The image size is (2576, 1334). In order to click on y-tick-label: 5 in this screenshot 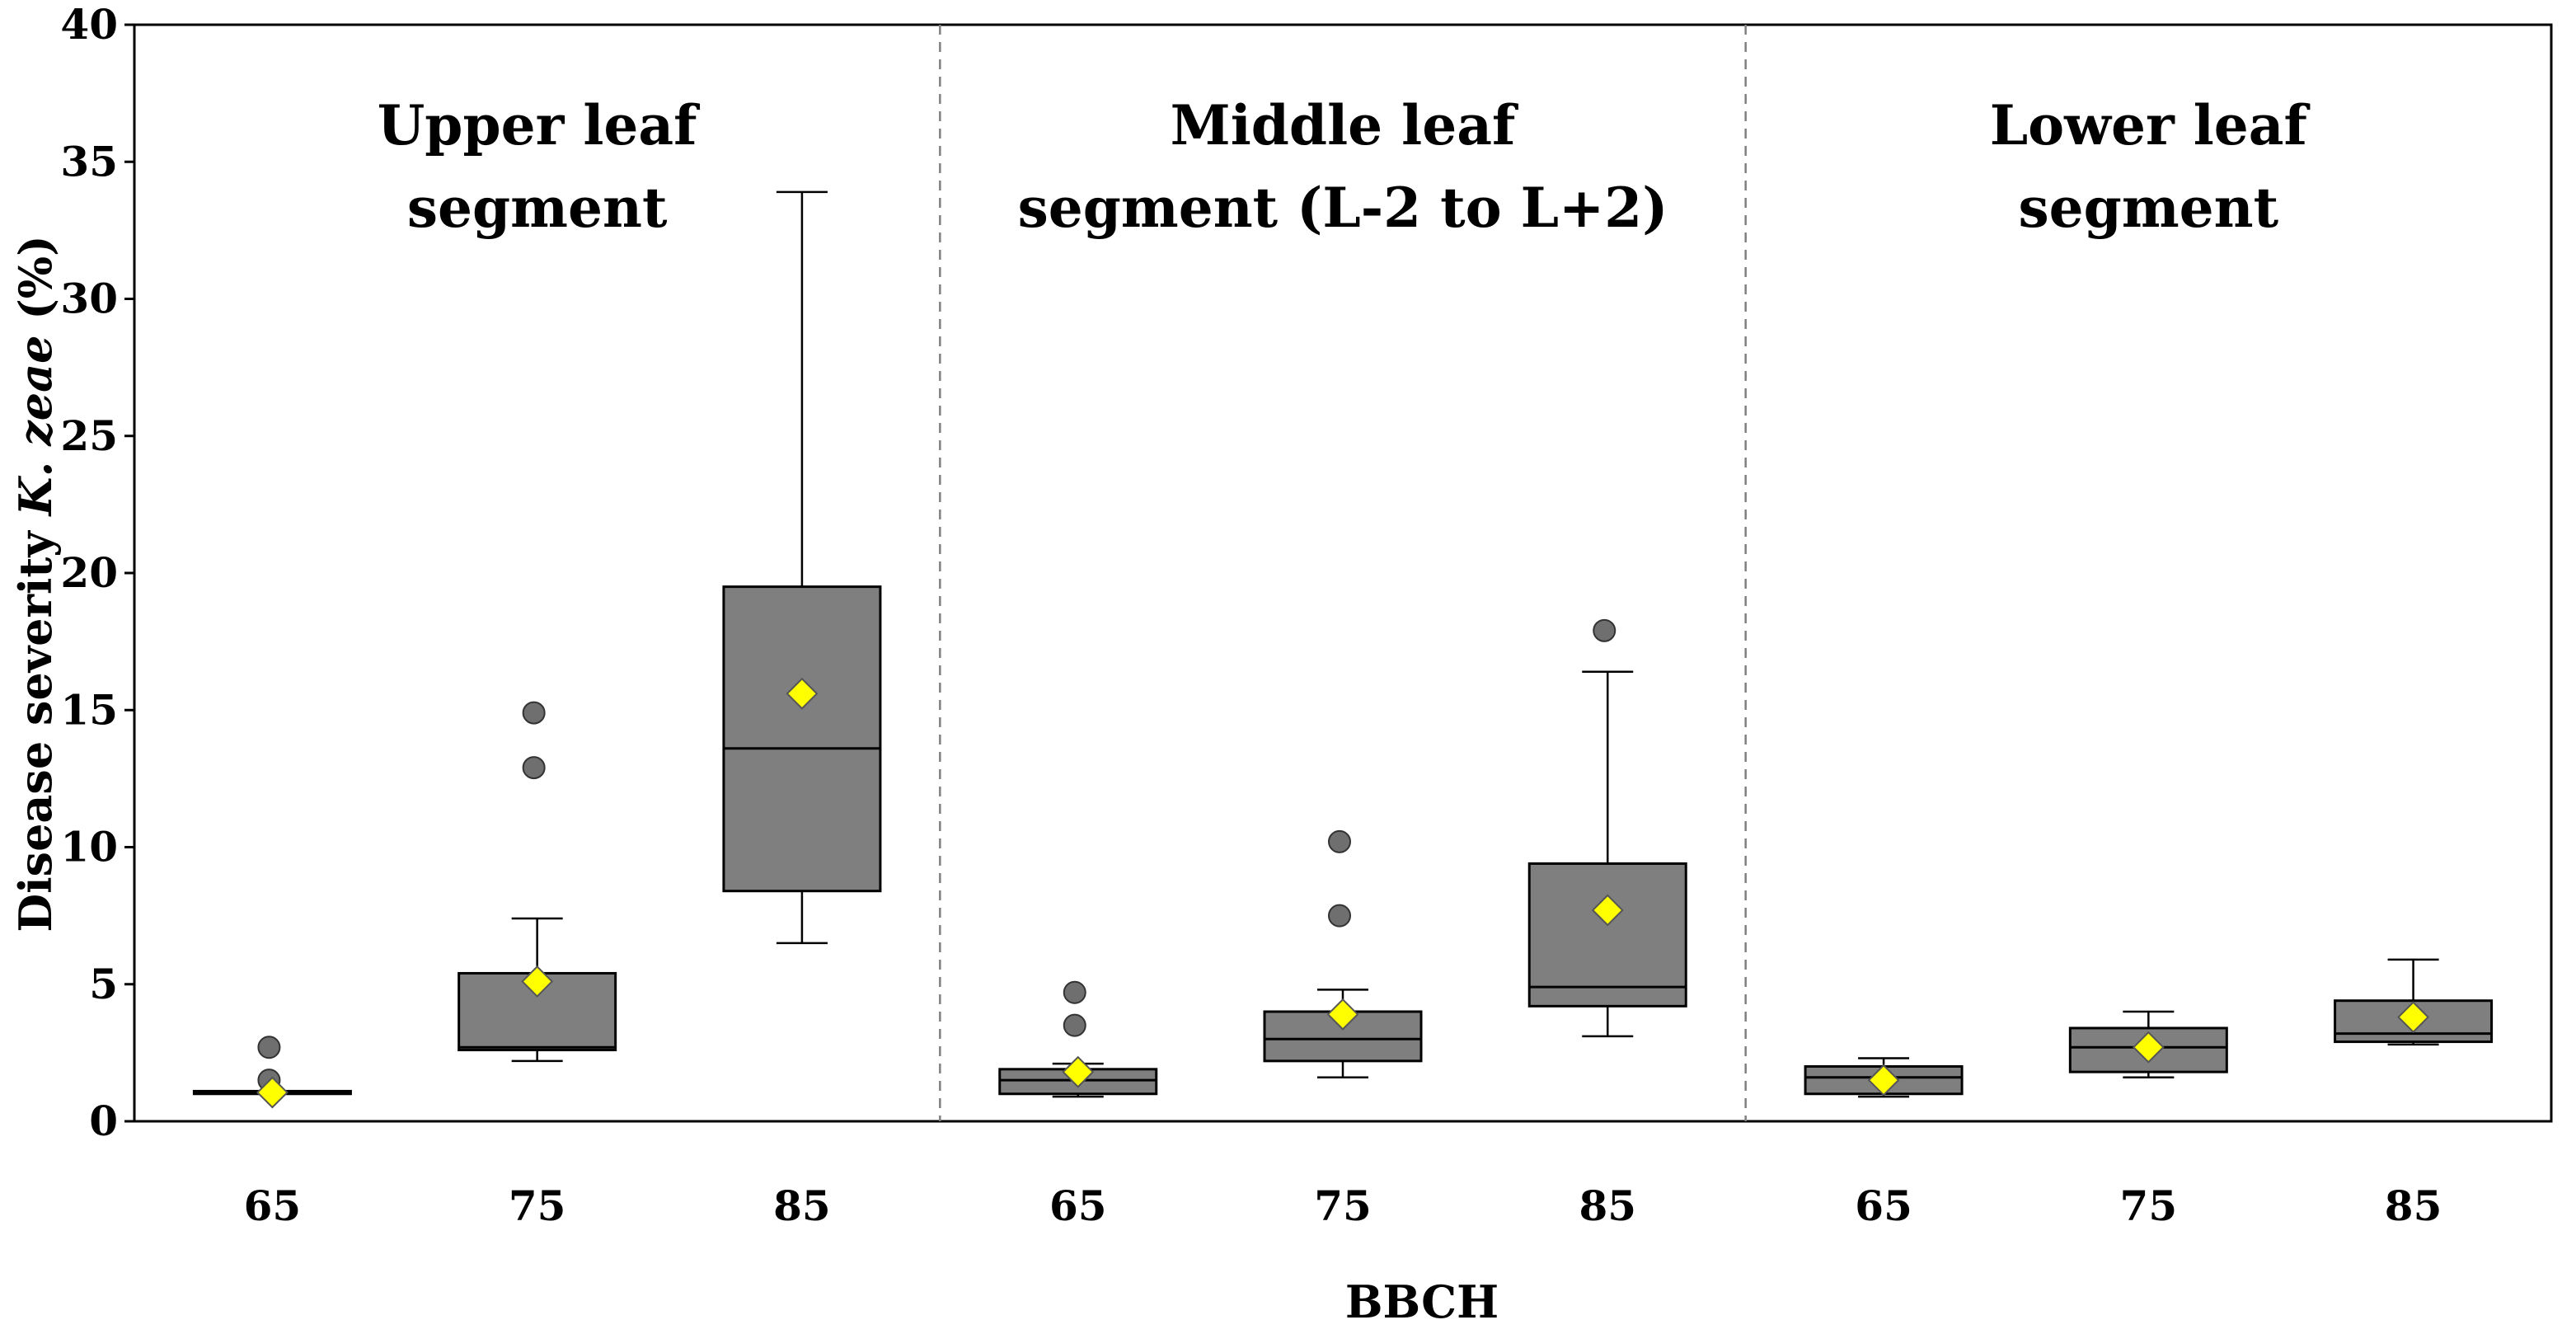, I will do `click(104, 984)`.